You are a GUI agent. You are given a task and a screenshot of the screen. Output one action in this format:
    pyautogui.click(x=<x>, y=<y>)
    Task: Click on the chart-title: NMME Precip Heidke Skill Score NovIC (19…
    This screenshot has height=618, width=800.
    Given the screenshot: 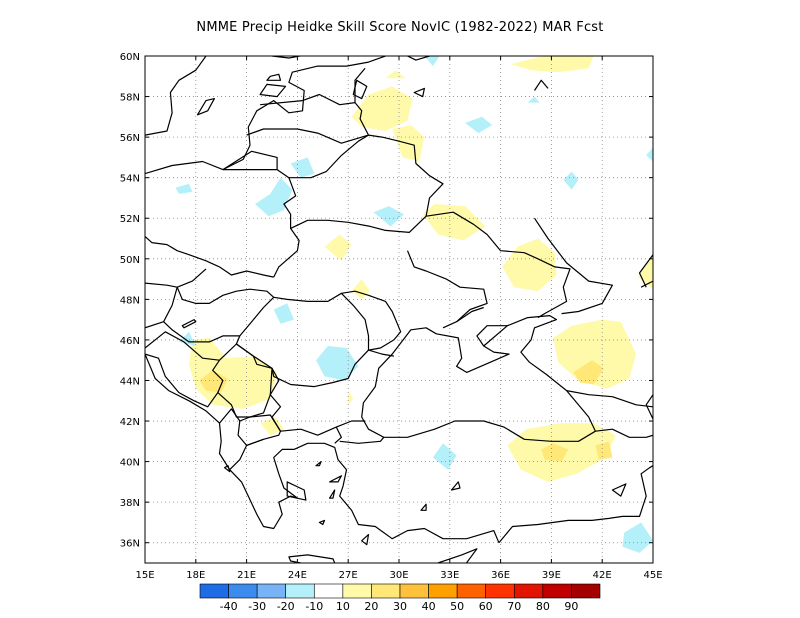 What is the action you would take?
    pyautogui.click(x=400, y=27)
    